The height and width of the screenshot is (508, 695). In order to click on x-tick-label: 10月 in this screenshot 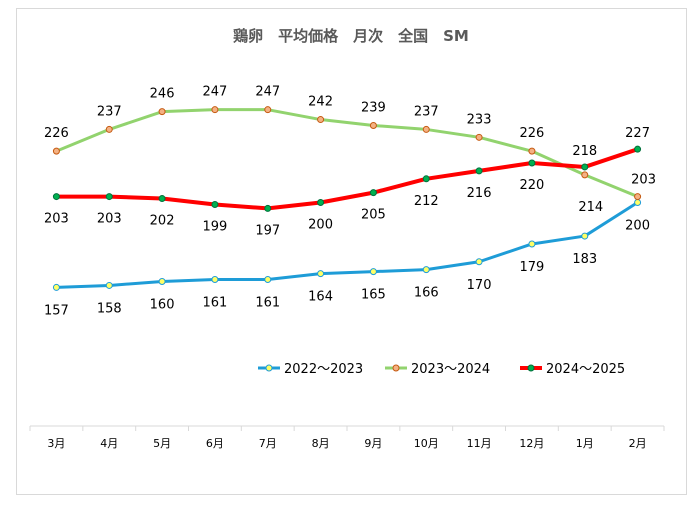, I will do `click(426, 443)`.